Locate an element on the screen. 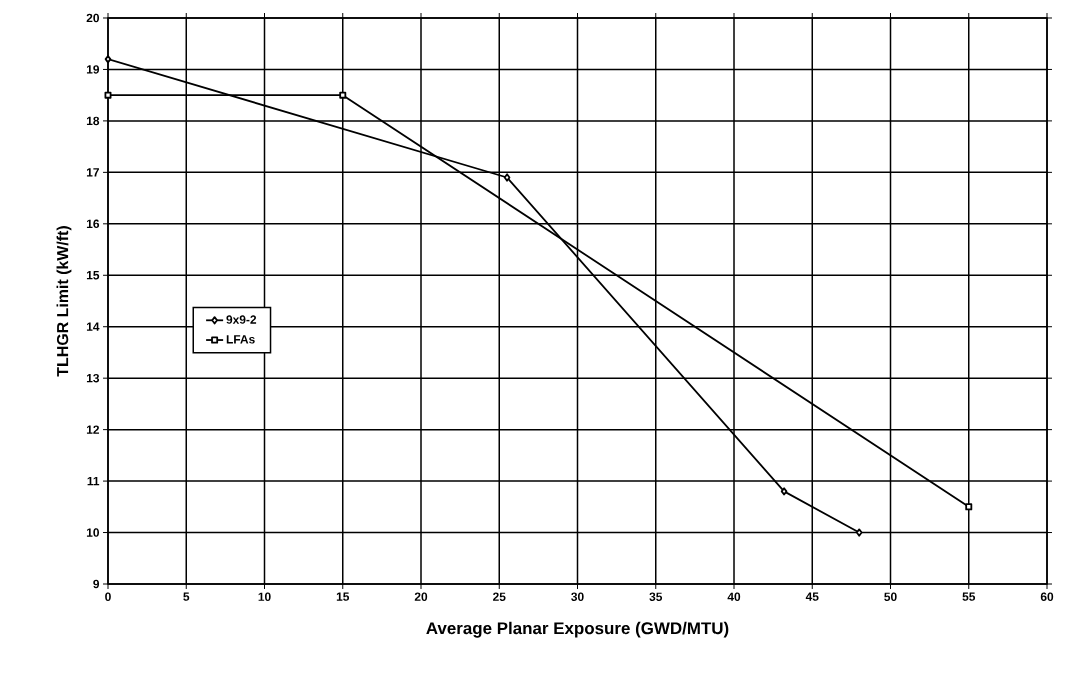 The height and width of the screenshot is (681, 1087). y-tick-label: 14 is located at coordinates (93, 326).